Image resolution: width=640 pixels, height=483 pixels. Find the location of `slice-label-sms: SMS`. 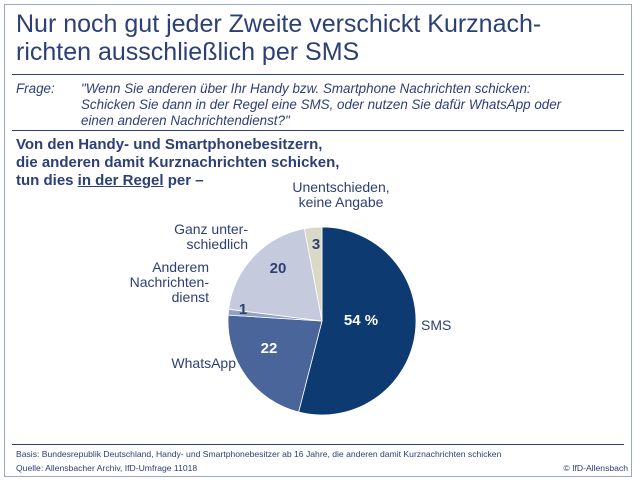

slice-label-sms: SMS is located at coordinates (436, 325).